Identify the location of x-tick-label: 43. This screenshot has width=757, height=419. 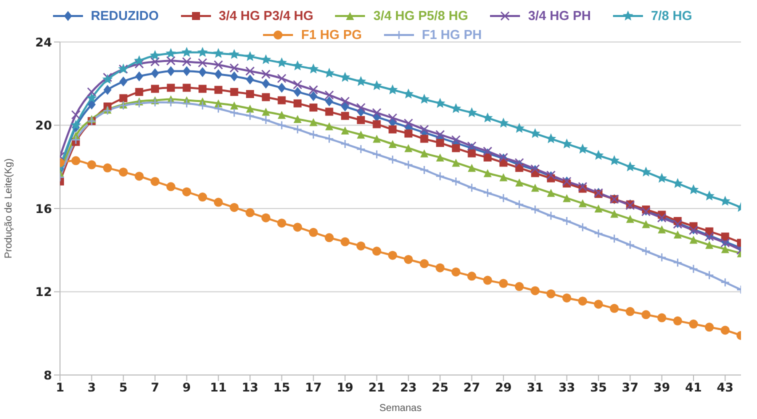
(725, 387).